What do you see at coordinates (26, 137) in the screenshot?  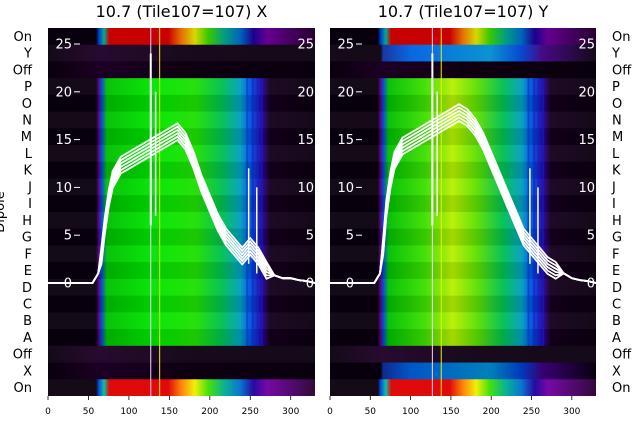 I see `y-category-label: M` at bounding box center [26, 137].